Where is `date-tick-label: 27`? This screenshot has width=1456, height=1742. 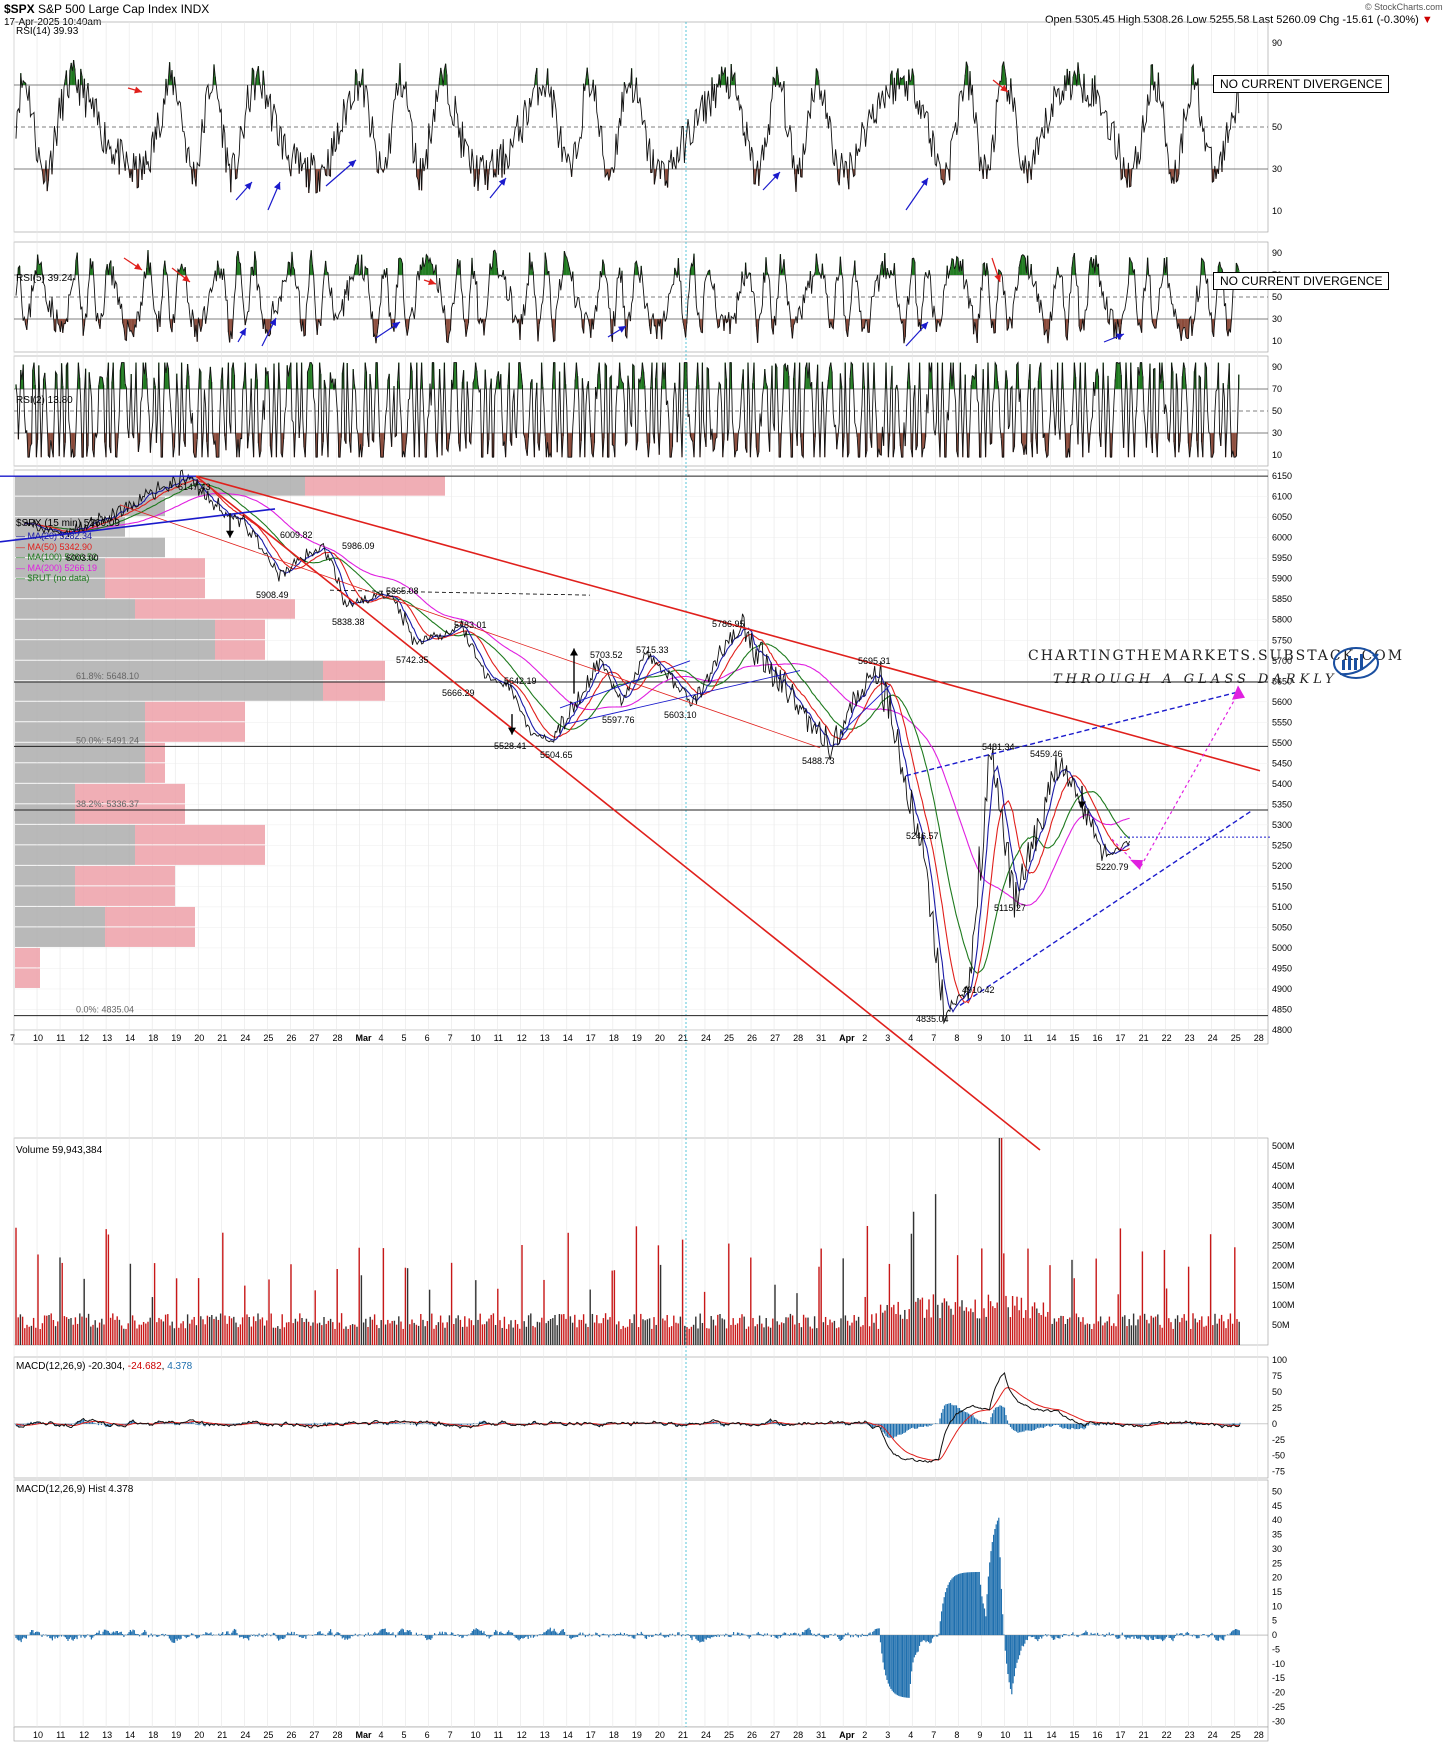 date-tick-label: 27 is located at coordinates (314, 1038).